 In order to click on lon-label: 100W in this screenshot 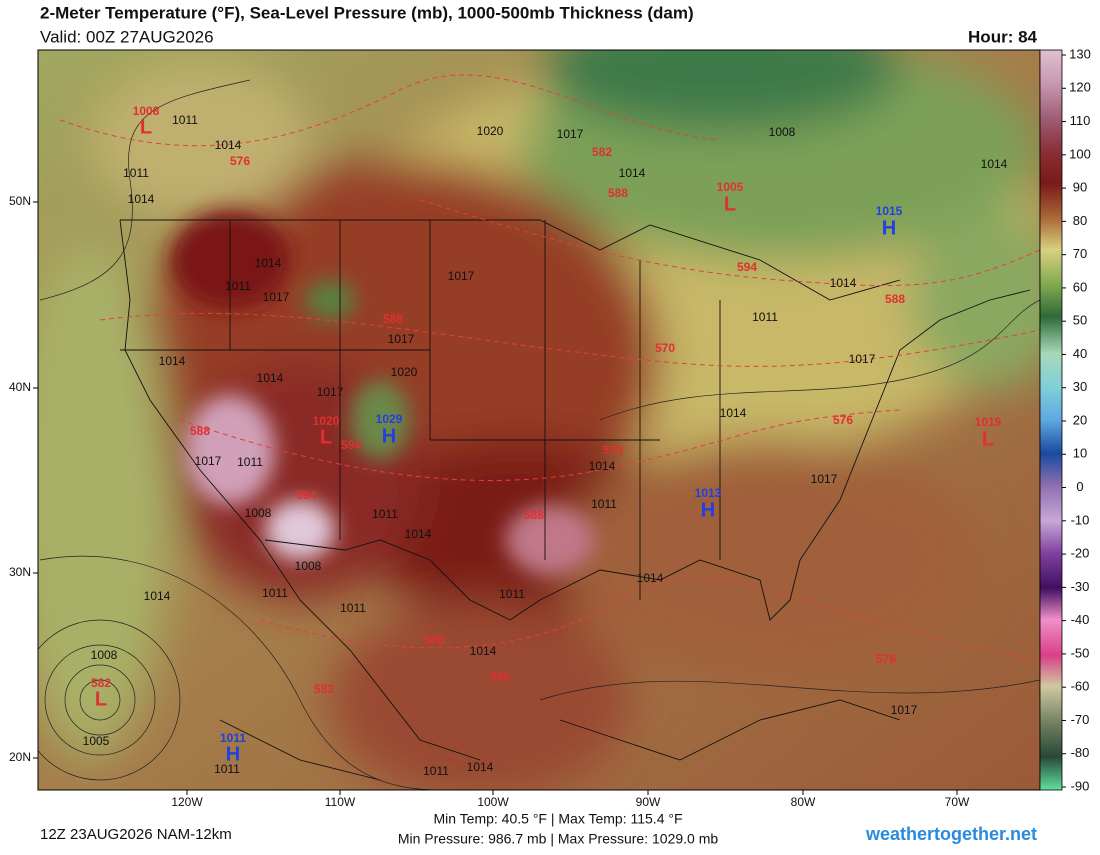, I will do `click(493, 802)`.